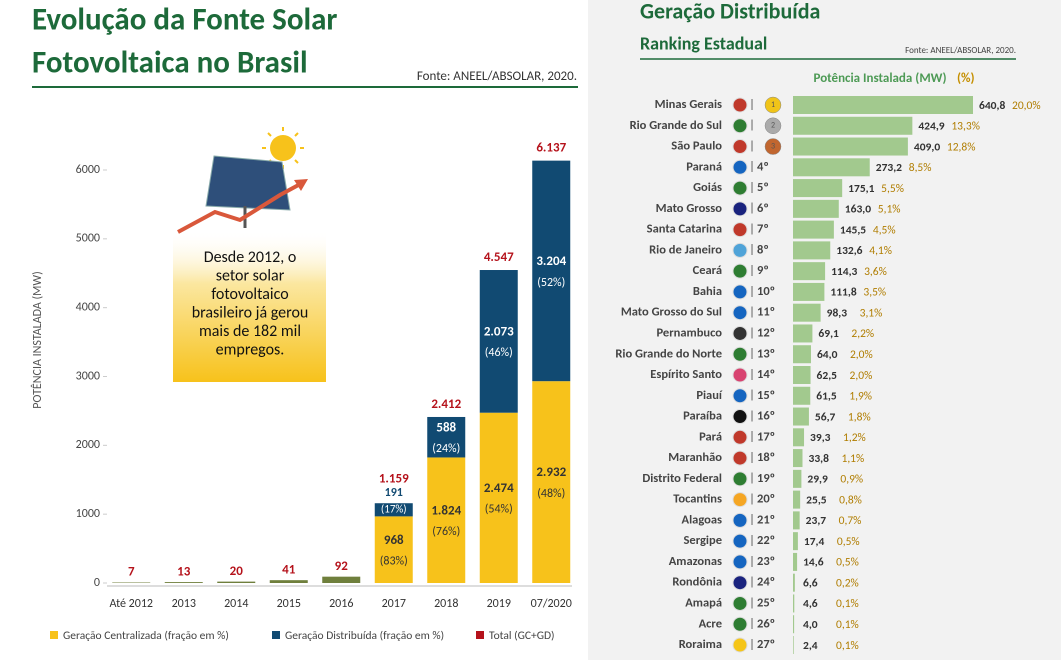  I want to click on segment-share: (17%), so click(394, 508).